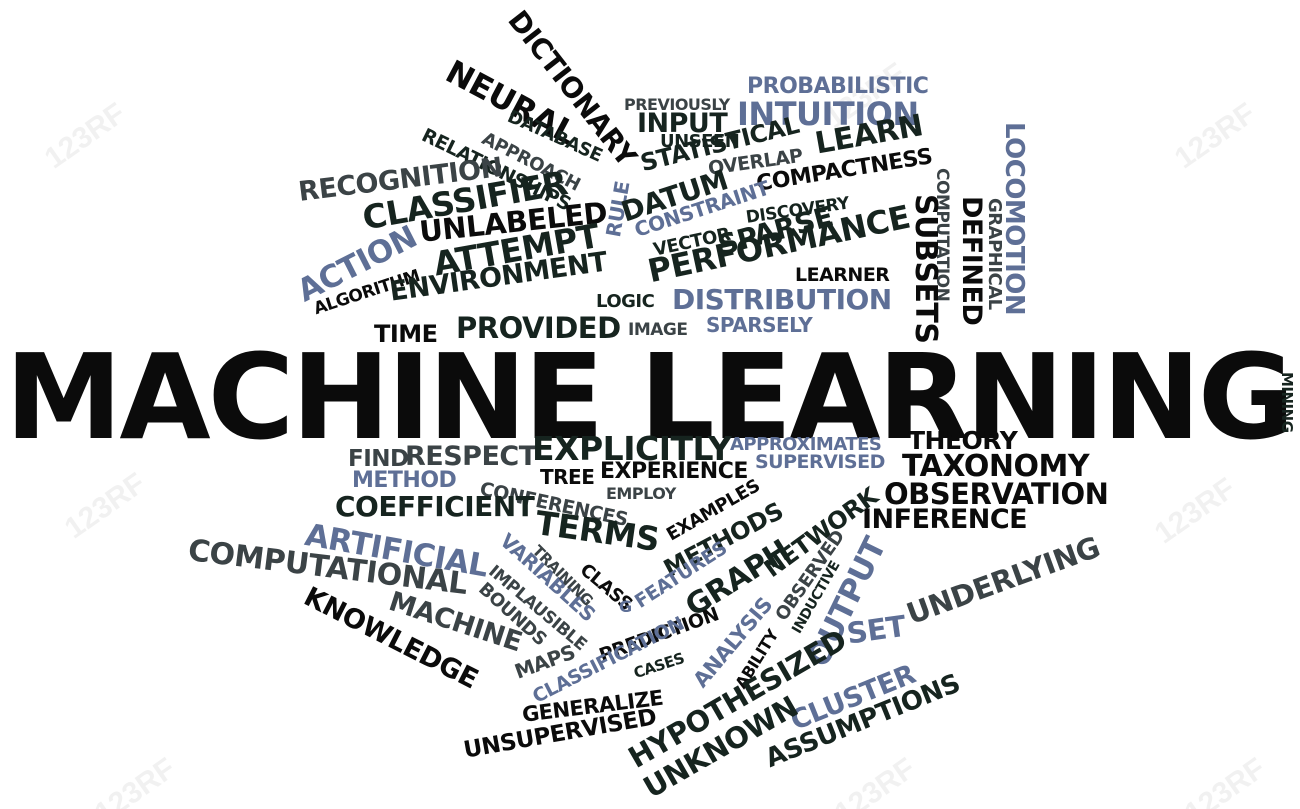 The image size is (1300, 809). Describe the element at coordinates (625, 606) in the screenshot. I see `word-g: G` at that location.